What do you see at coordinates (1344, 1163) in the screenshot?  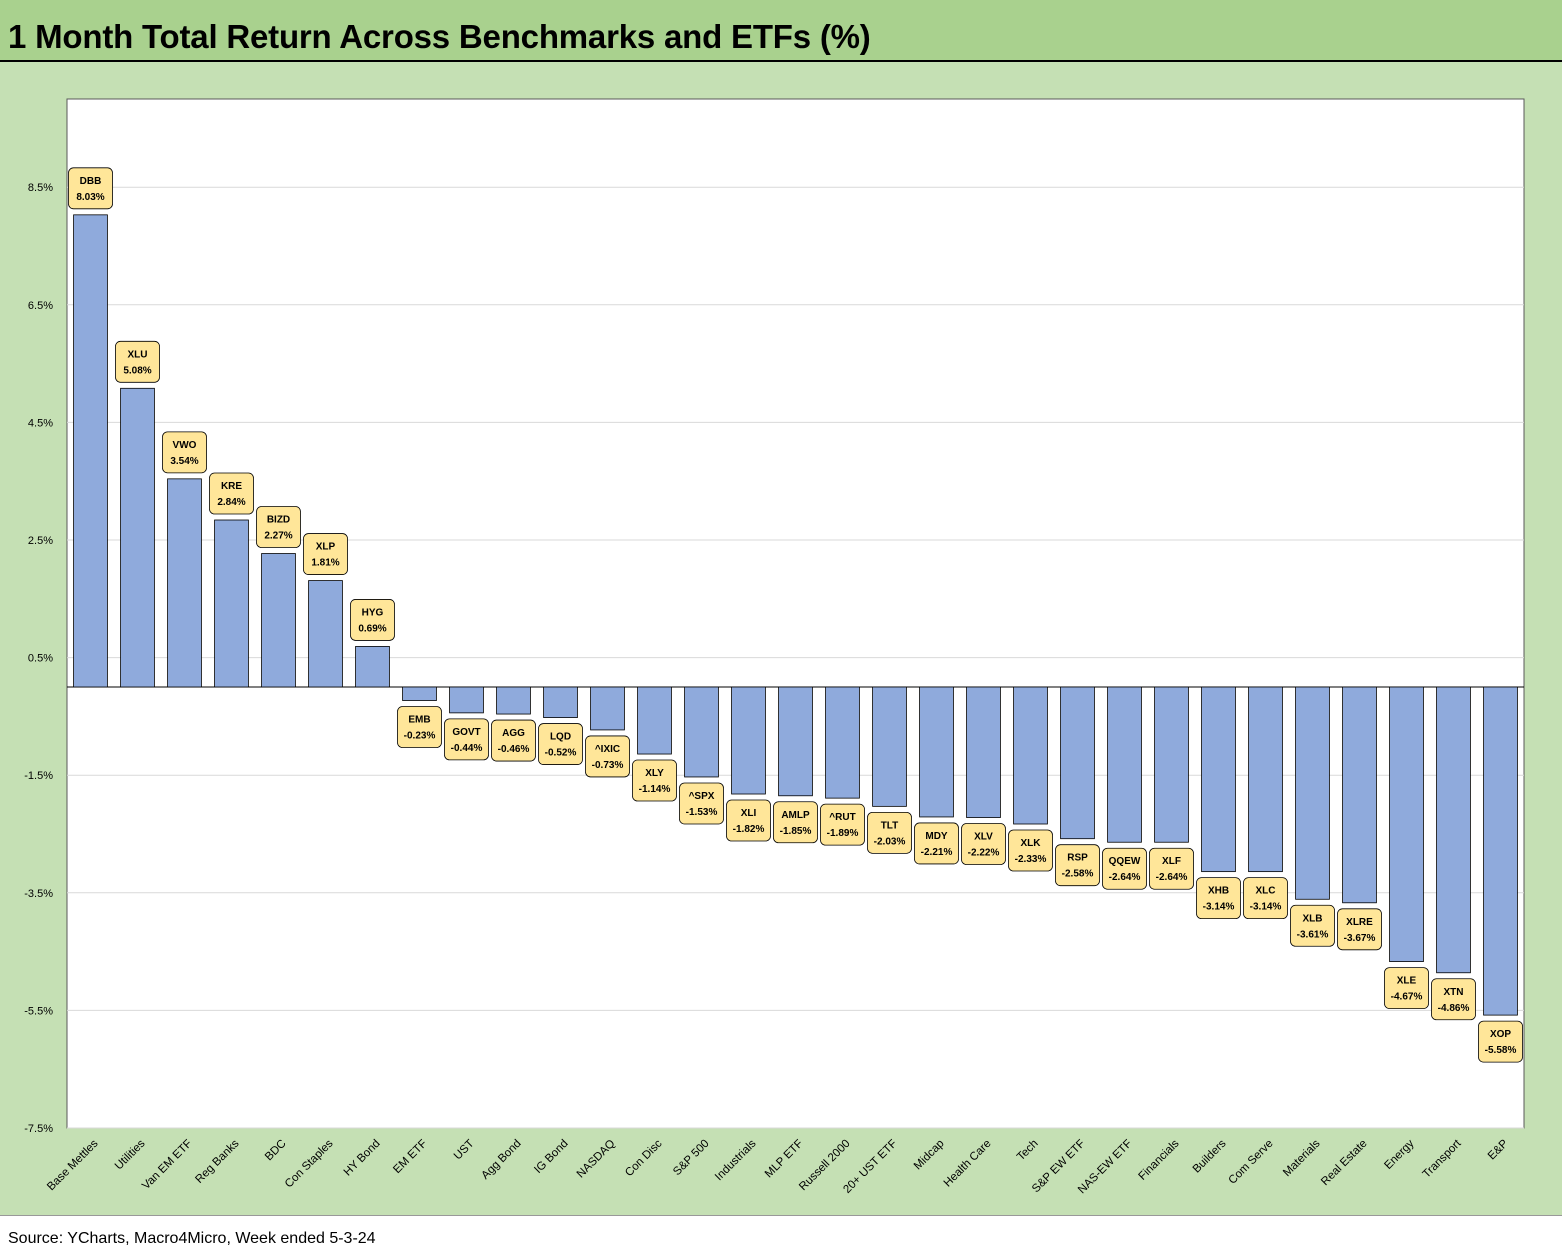 I see `x-tick-label: Real Estate` at bounding box center [1344, 1163].